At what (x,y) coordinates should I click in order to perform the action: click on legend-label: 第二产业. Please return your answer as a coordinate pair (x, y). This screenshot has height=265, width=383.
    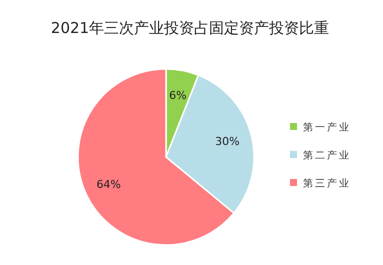
    Looking at the image, I should click on (327, 156).